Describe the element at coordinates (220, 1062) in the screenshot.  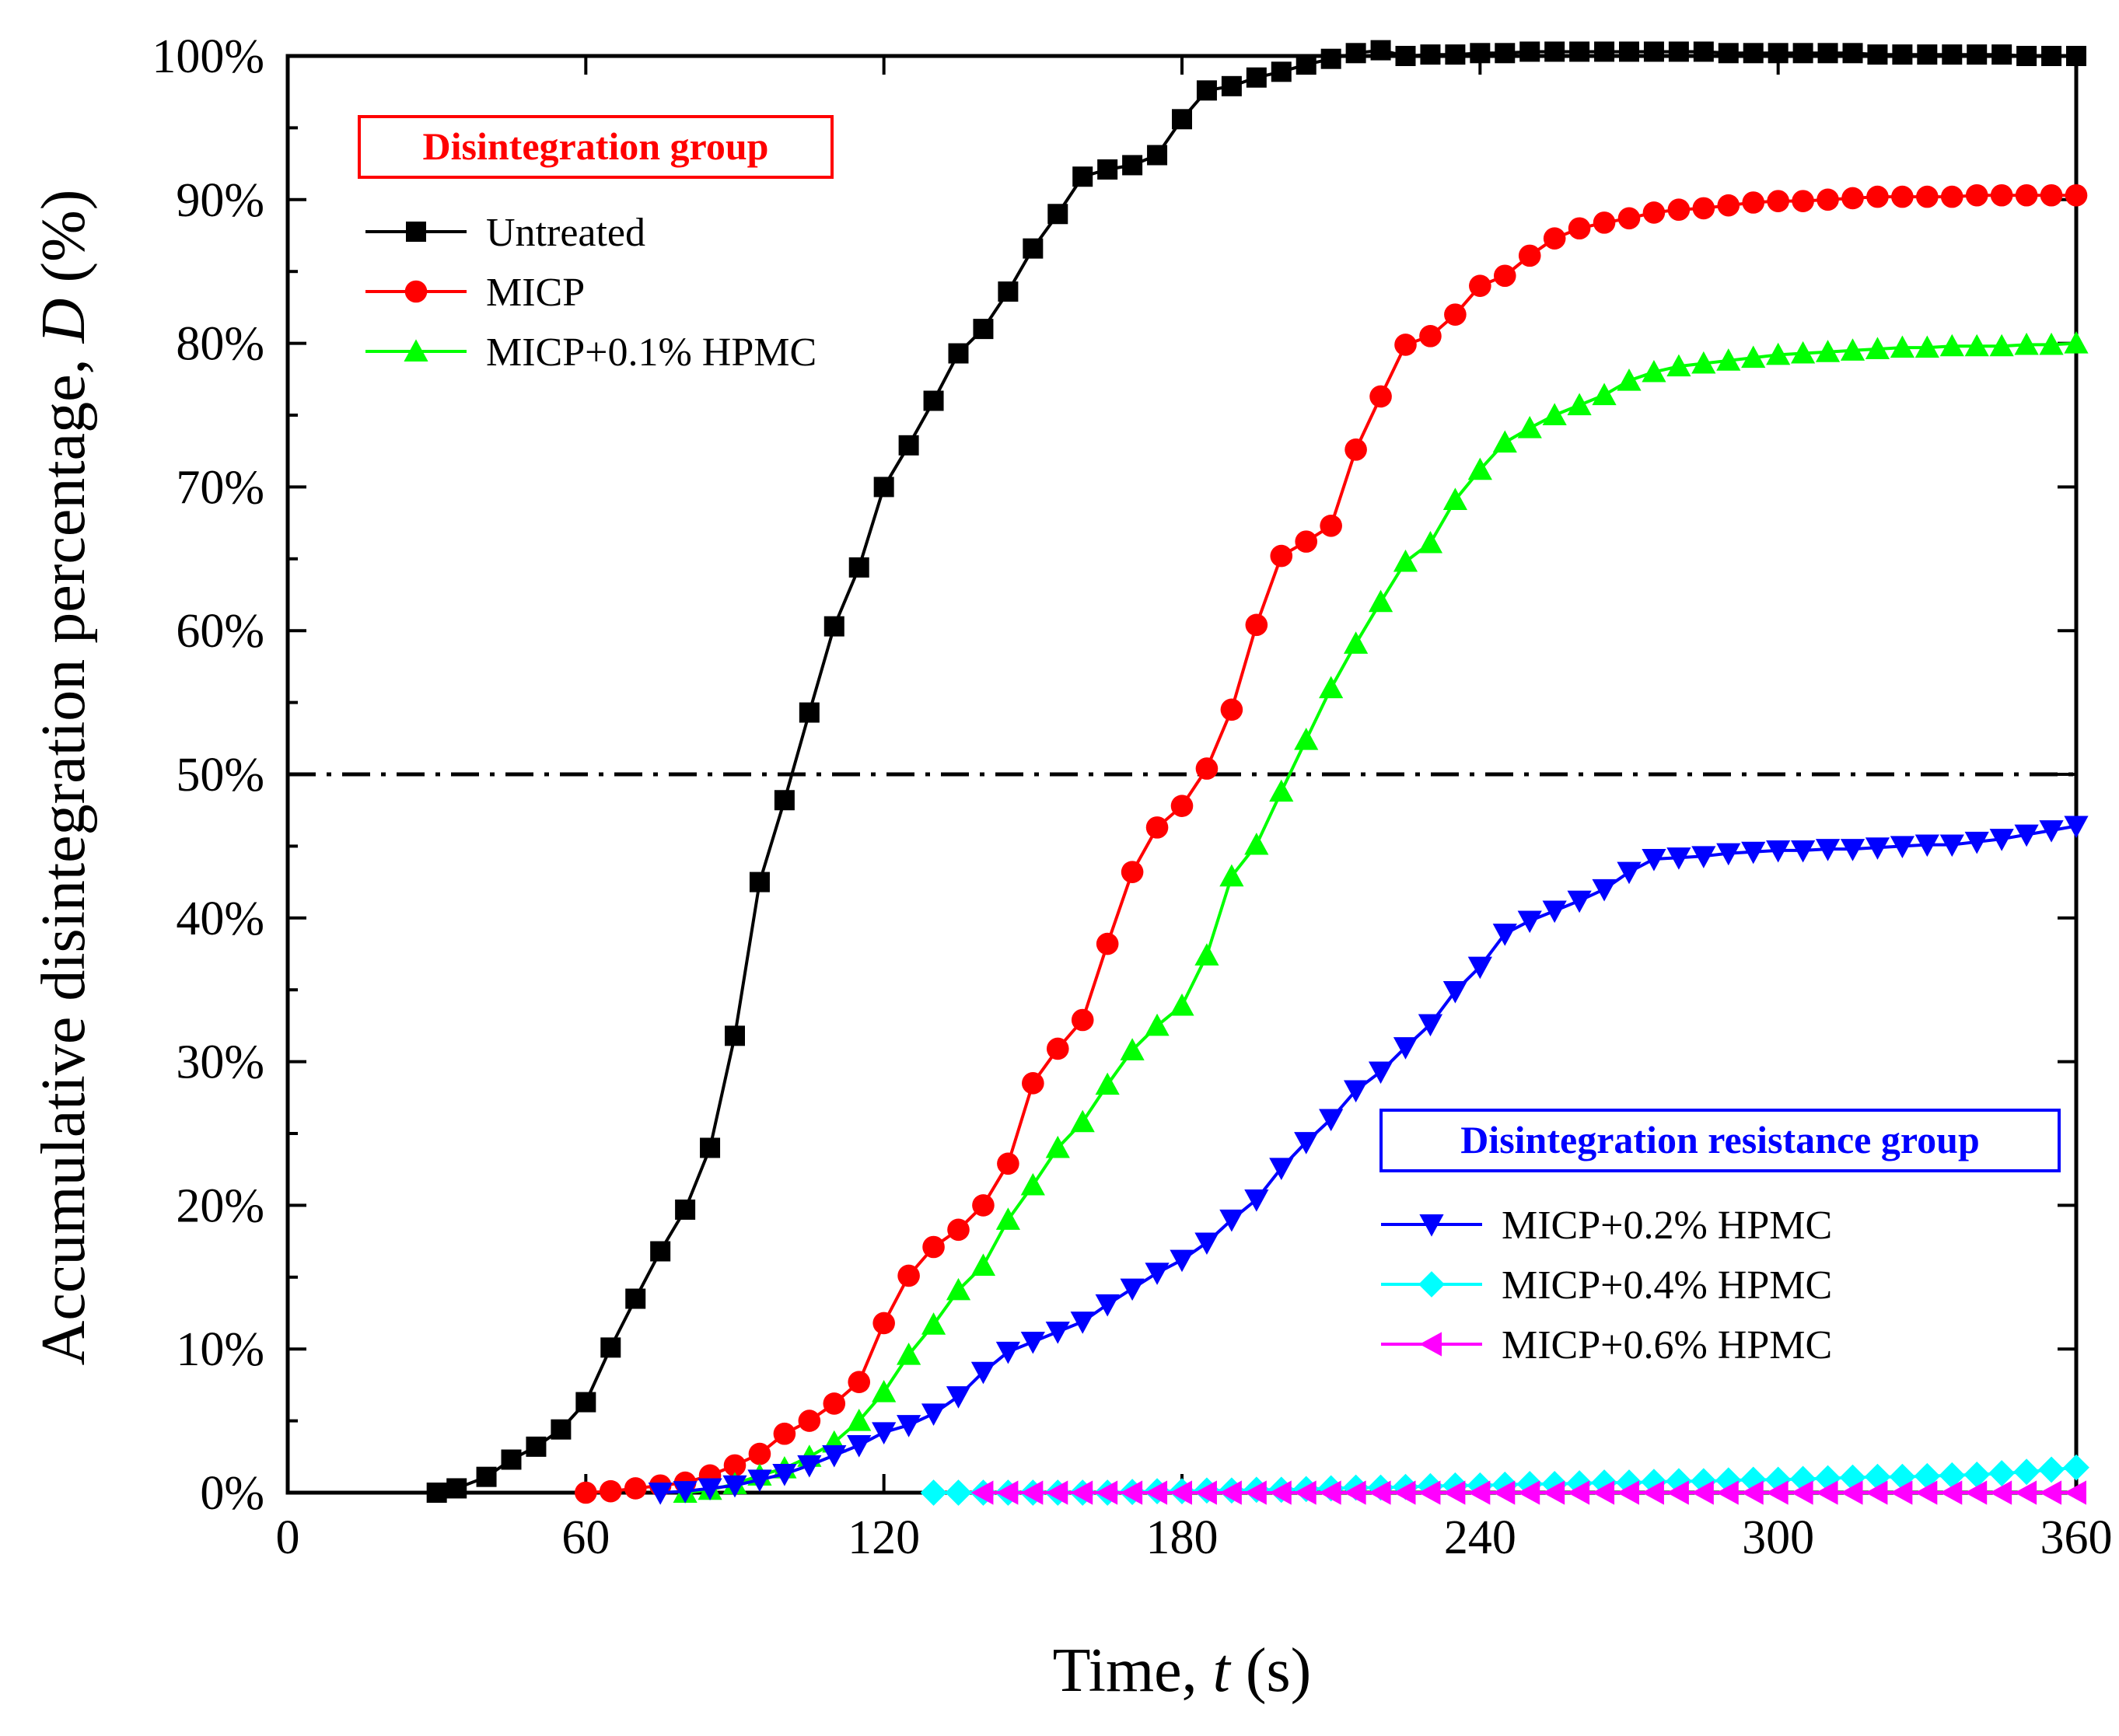
I see `y-tick-label: 30%` at that location.